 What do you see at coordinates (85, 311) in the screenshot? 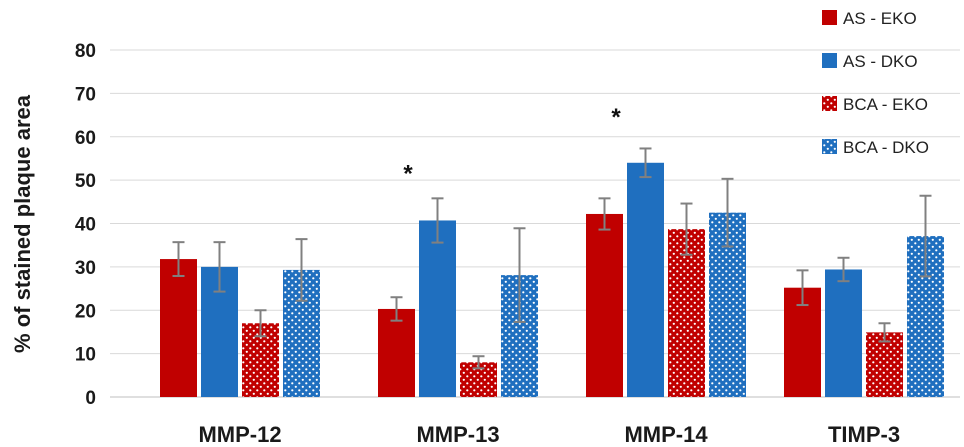
I see `y-tick-label: 20` at bounding box center [85, 311].